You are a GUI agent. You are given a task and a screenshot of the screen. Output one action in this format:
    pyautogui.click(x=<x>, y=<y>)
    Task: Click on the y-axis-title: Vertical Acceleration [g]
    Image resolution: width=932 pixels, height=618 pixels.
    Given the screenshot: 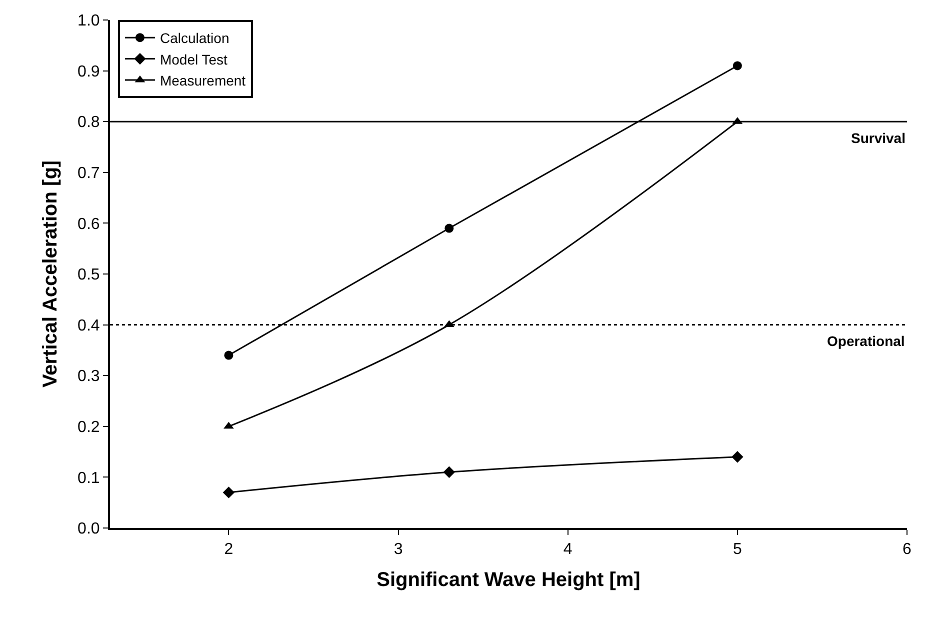 What is the action you would take?
    pyautogui.click(x=51, y=274)
    